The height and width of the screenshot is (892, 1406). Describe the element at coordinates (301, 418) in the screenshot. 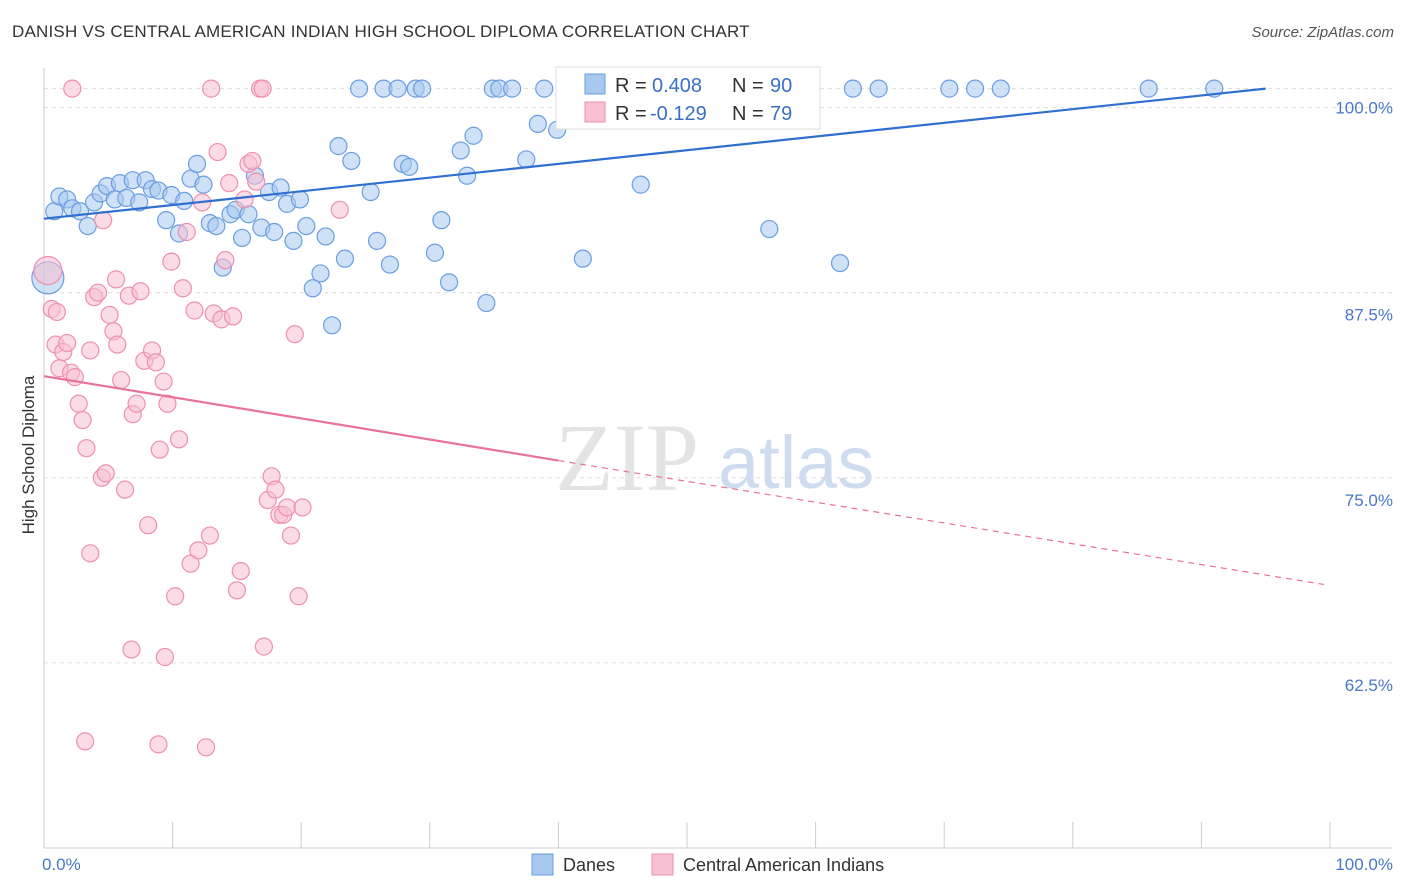

I see `cai-trend-line` at that location.